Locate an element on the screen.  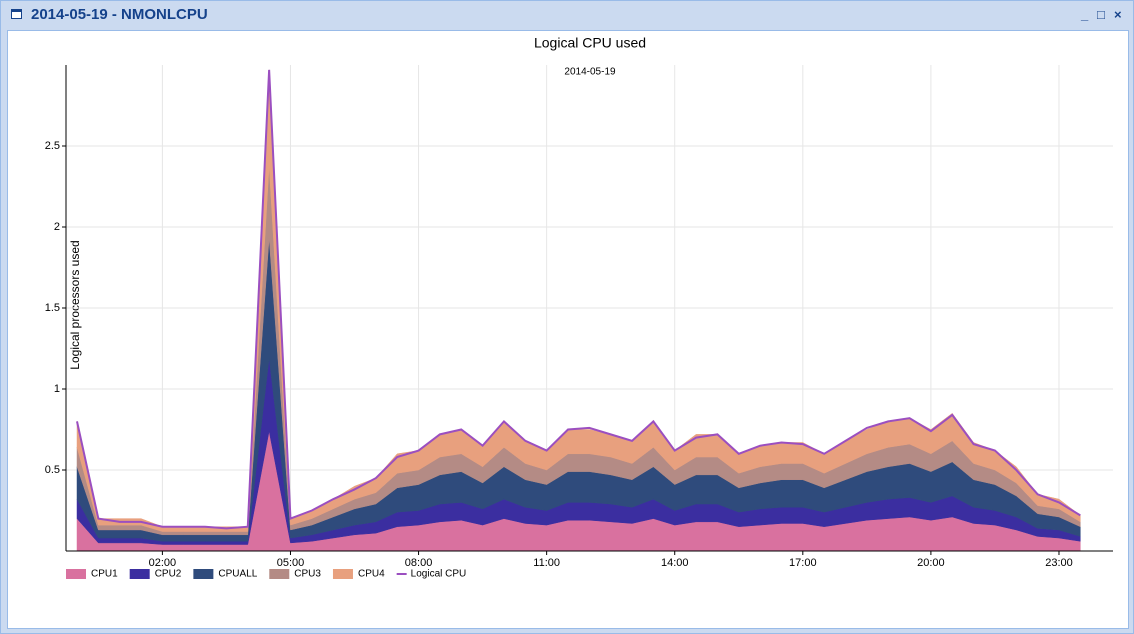
y-tick-label: 1.5 is located at coordinates (52, 308).